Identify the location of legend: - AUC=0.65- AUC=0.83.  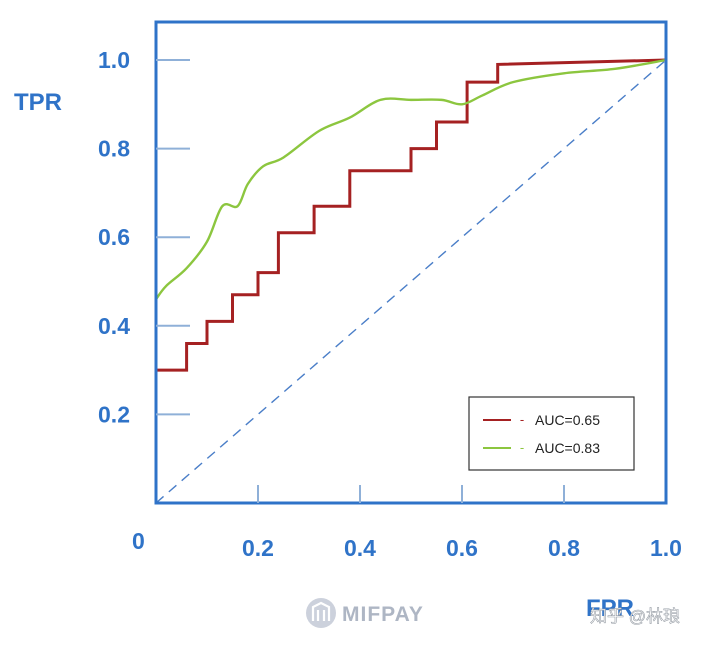
(551, 433).